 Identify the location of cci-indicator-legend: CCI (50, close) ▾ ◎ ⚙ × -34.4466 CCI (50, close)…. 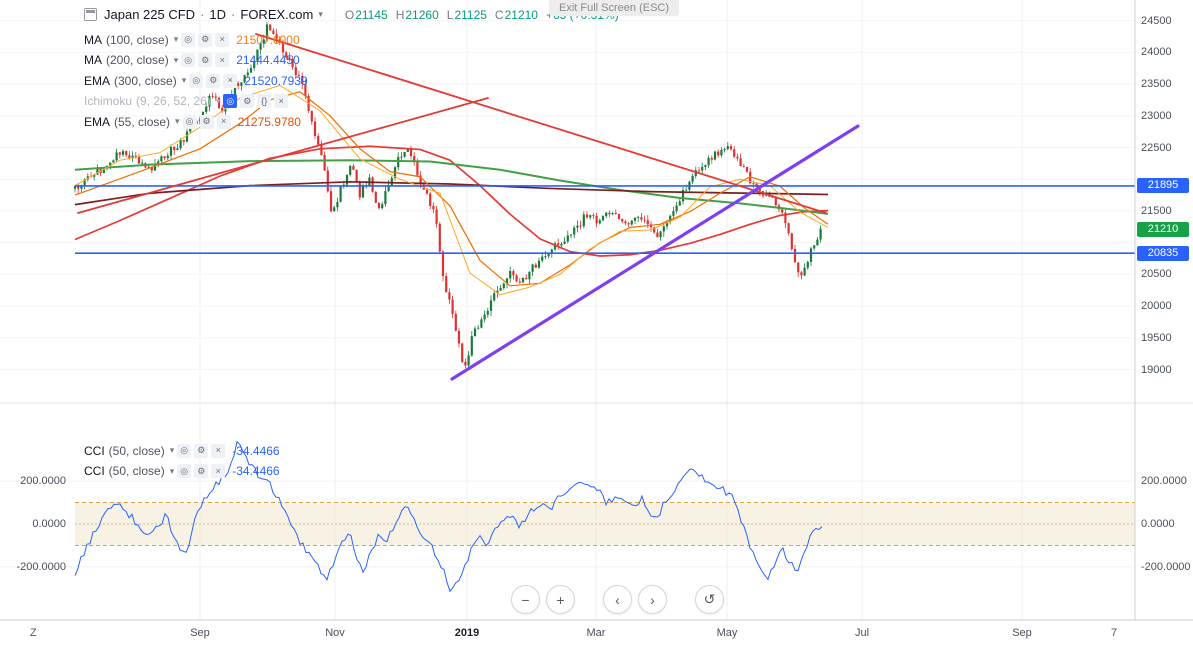
(182, 462).